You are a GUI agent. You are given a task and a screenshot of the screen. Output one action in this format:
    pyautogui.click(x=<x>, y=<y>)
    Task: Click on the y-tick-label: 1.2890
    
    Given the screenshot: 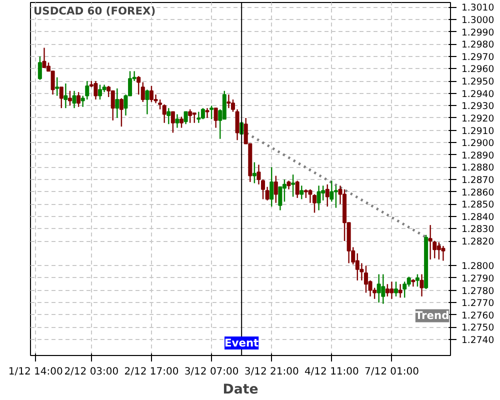 What is the action you would take?
    pyautogui.click(x=478, y=156)
    